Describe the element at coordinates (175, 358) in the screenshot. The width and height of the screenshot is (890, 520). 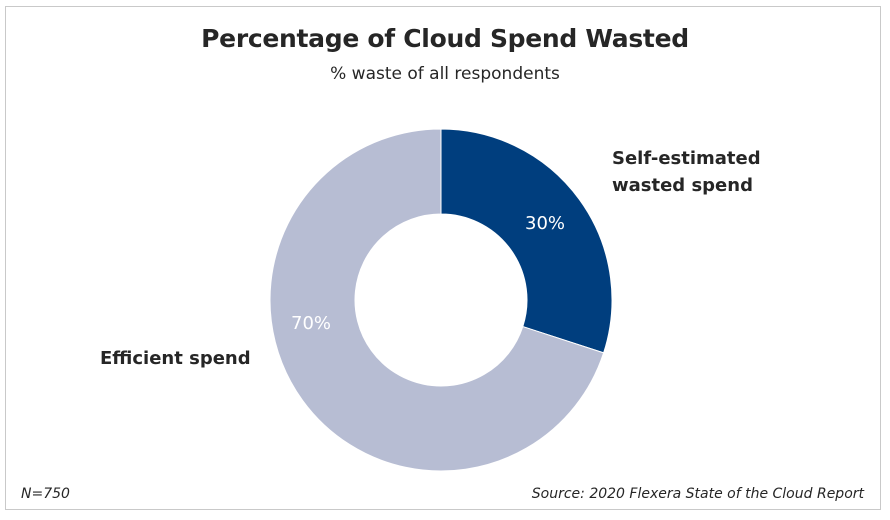
I see `slice-label-efficient: Efficient spend` at that location.